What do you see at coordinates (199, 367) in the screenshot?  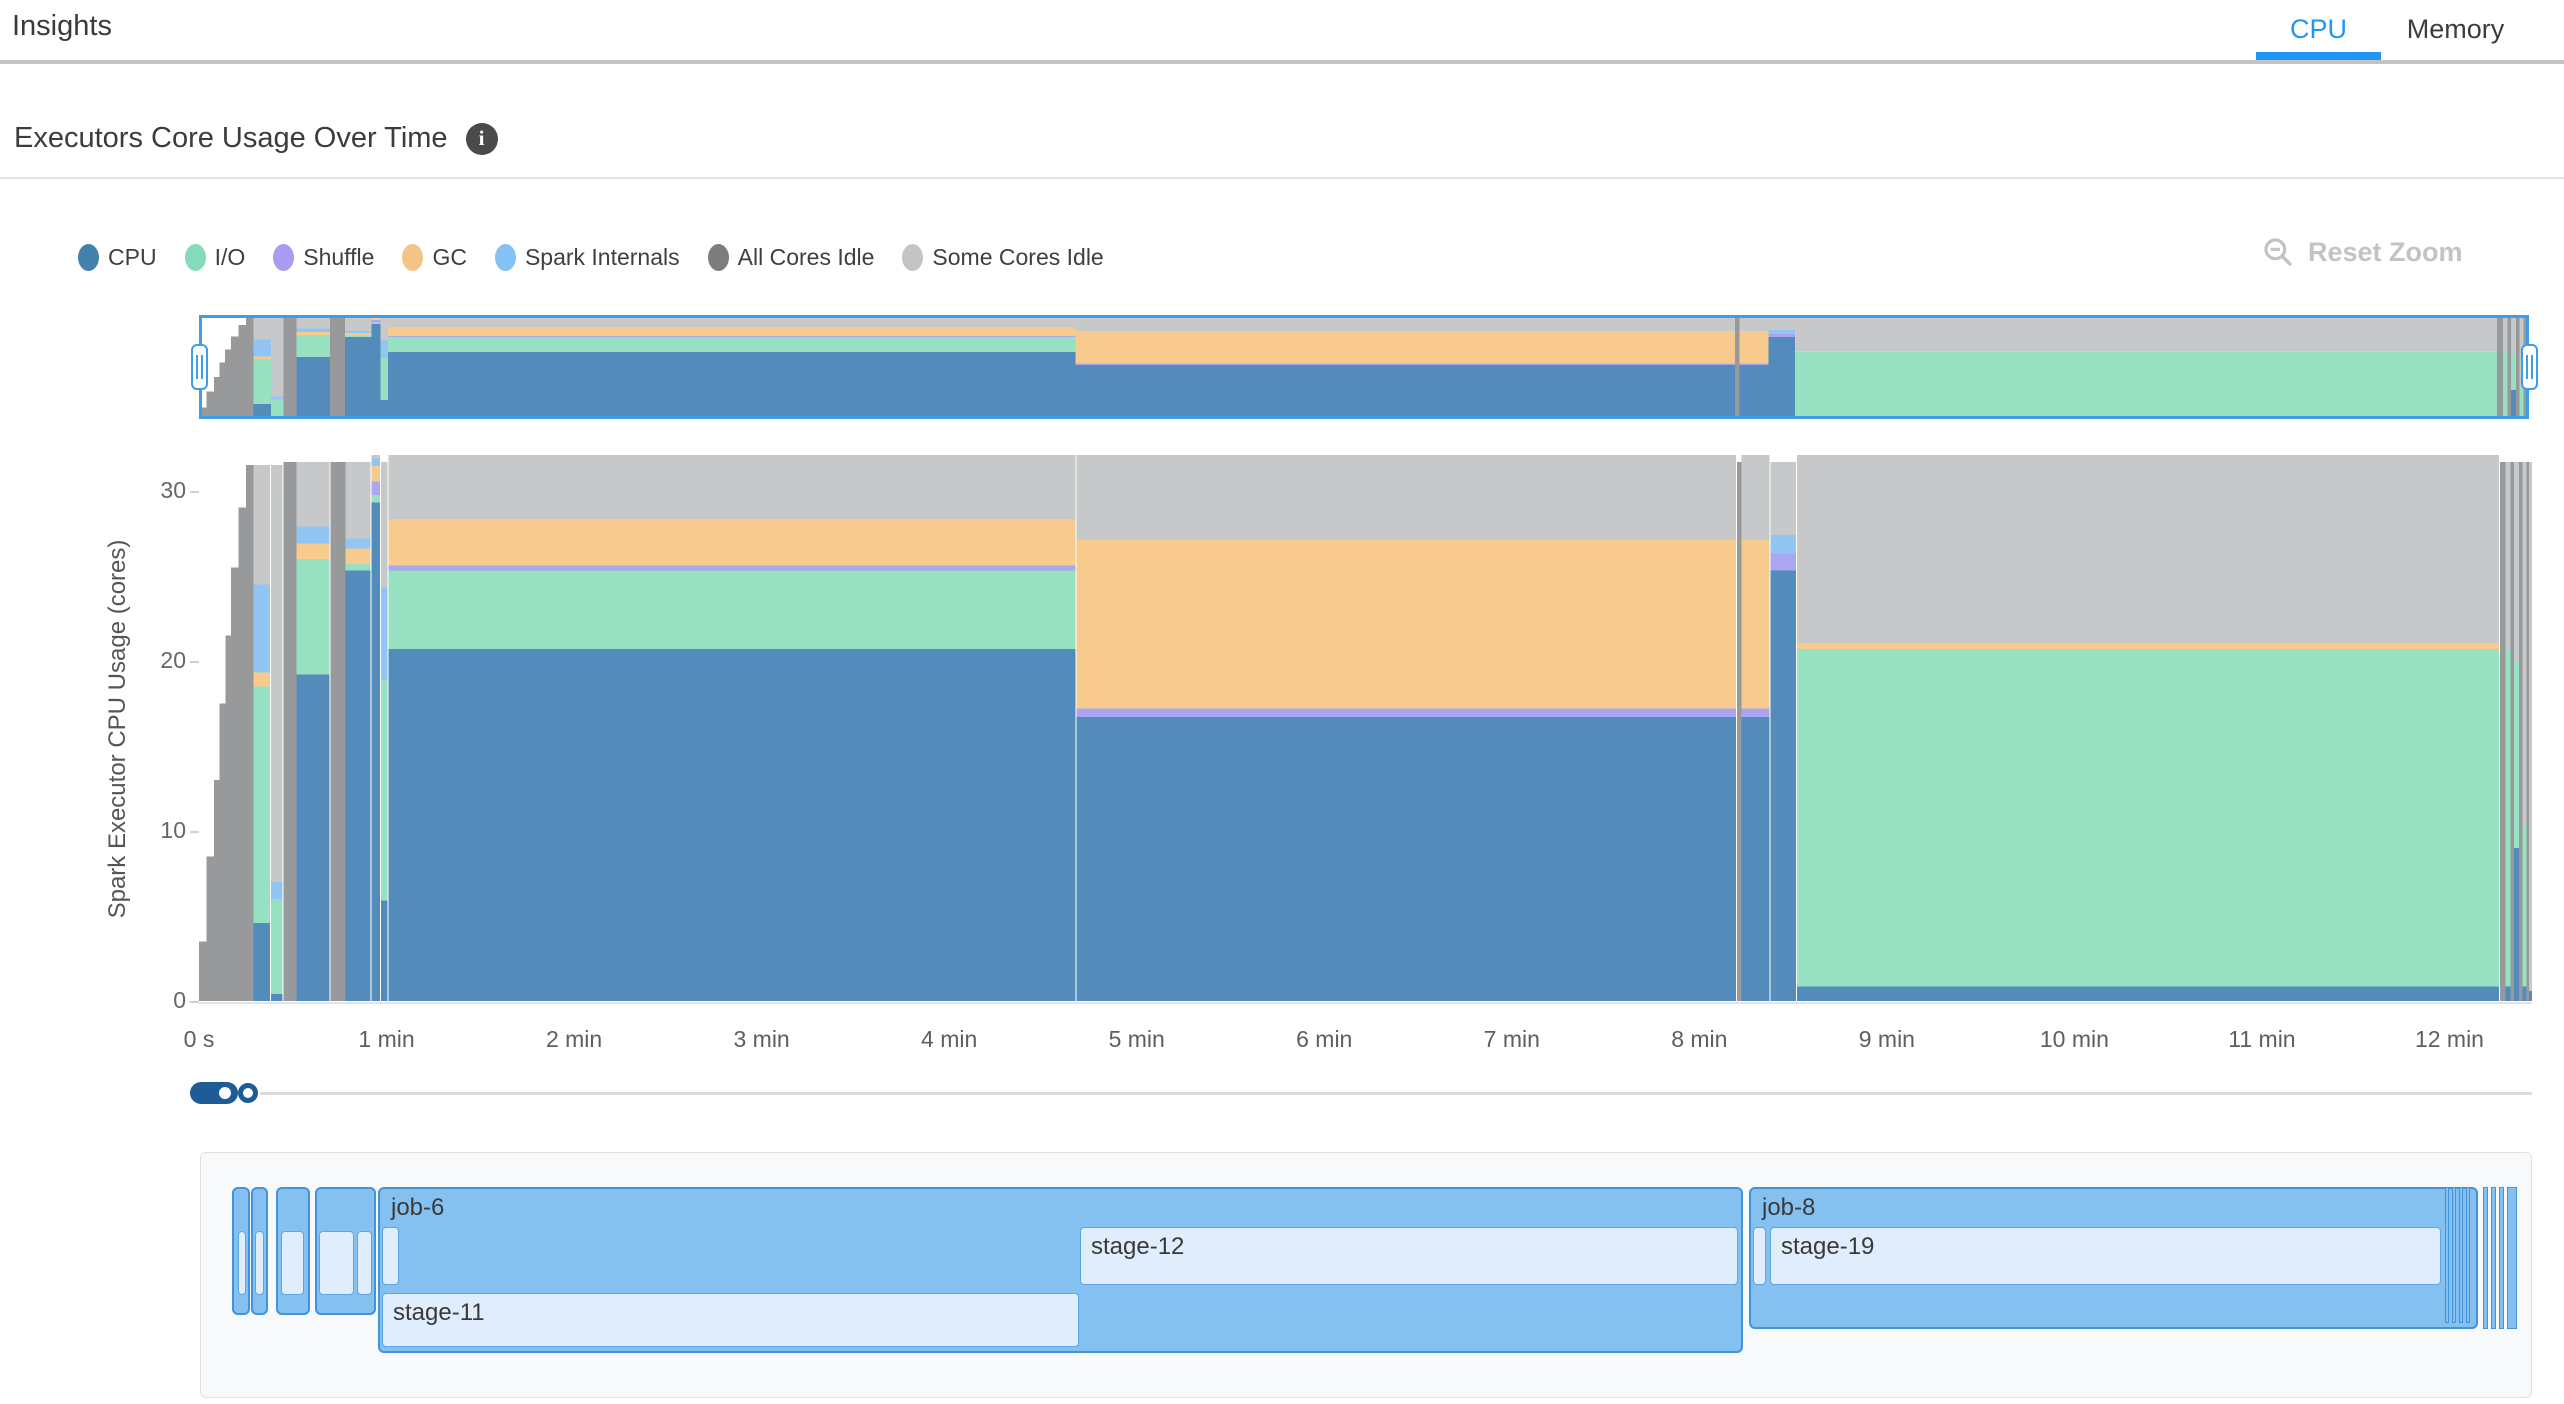 I see `brush-handle-left` at bounding box center [199, 367].